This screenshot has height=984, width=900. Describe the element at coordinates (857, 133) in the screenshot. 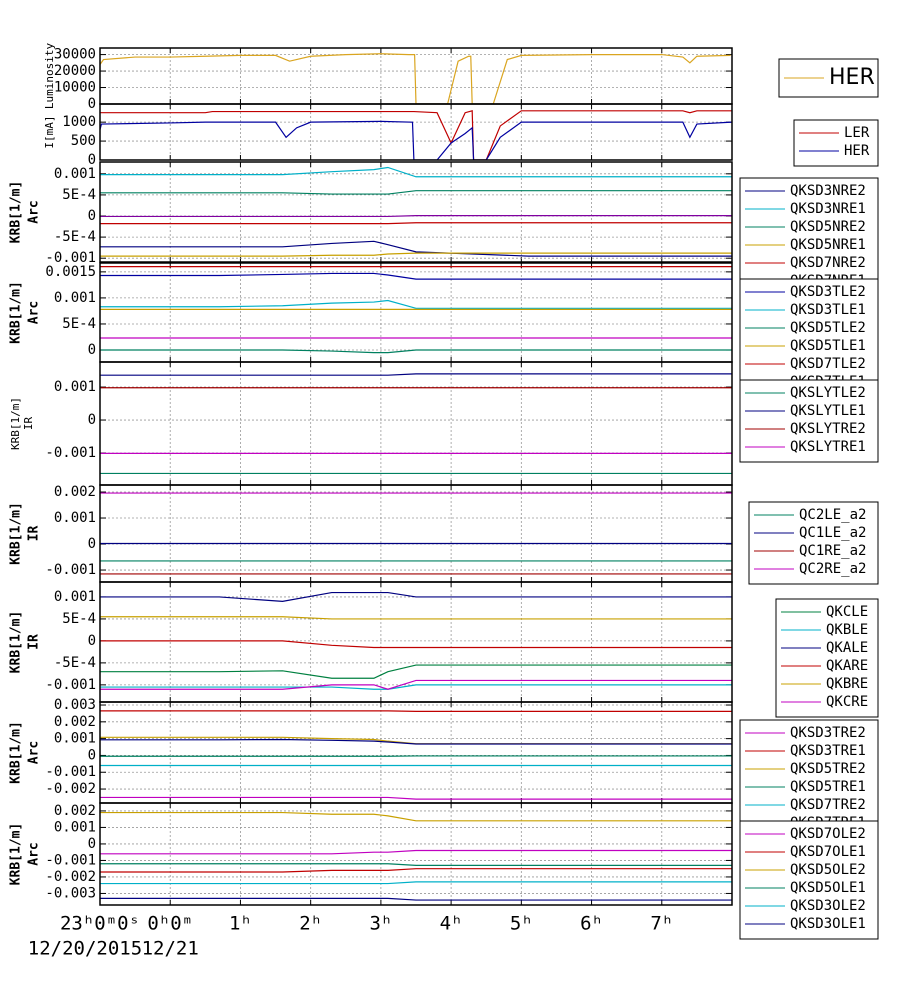

I see `legend-label: LER` at that location.